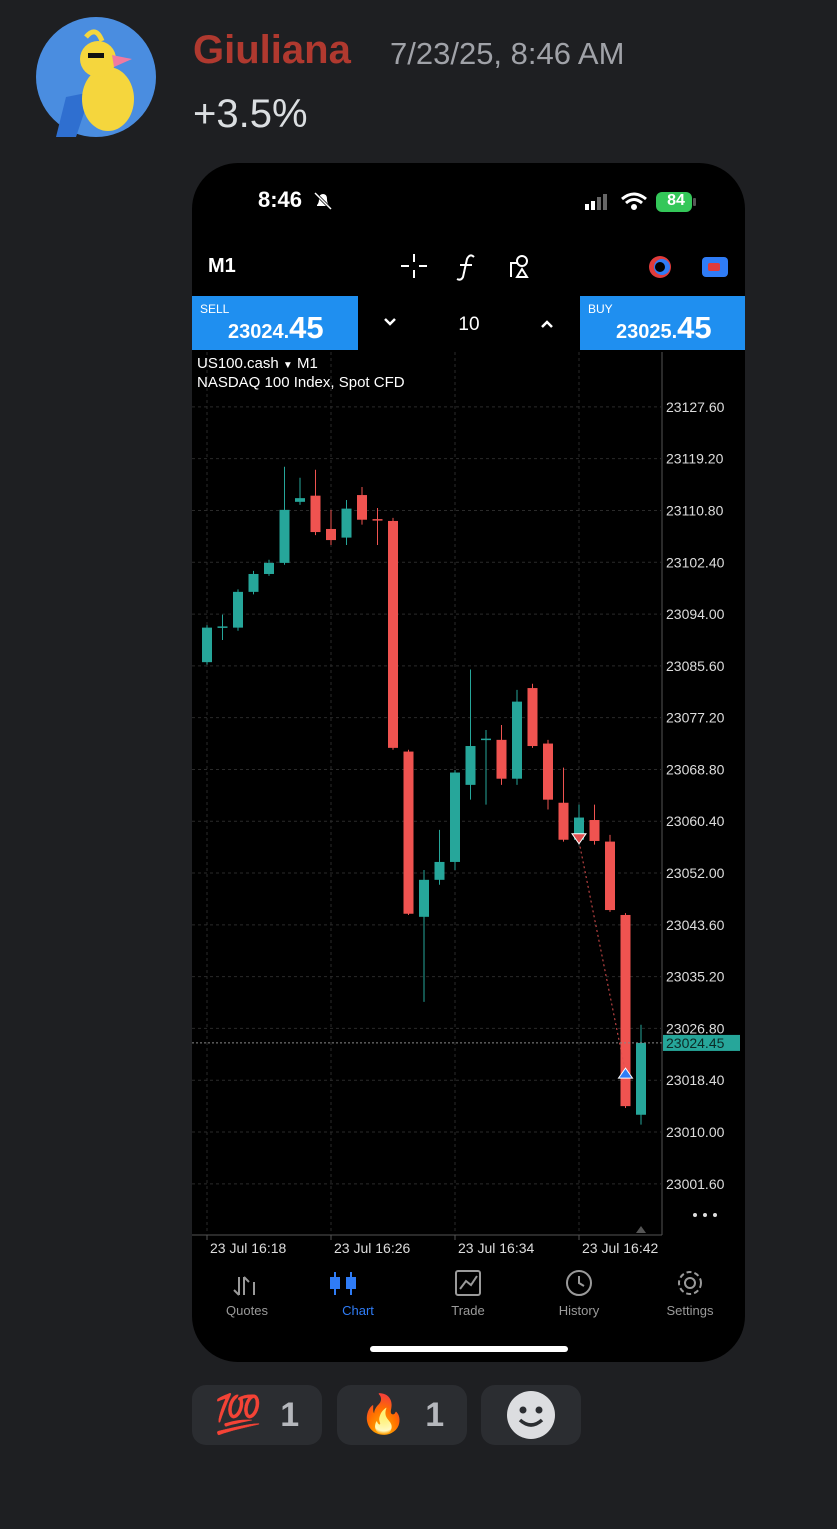  Describe the element at coordinates (695, 1132) in the screenshot. I see `y-tick-label: 23010.00` at that location.